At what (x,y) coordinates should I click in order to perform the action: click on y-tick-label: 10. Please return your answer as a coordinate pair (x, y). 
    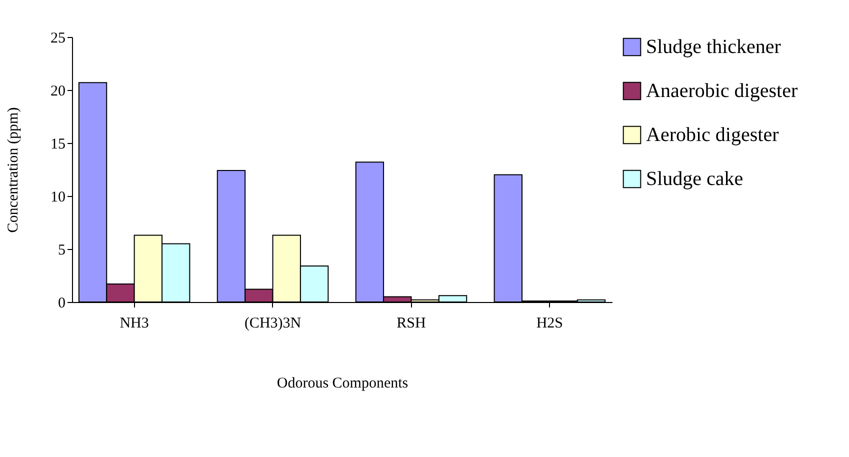
    Looking at the image, I should click on (58, 198).